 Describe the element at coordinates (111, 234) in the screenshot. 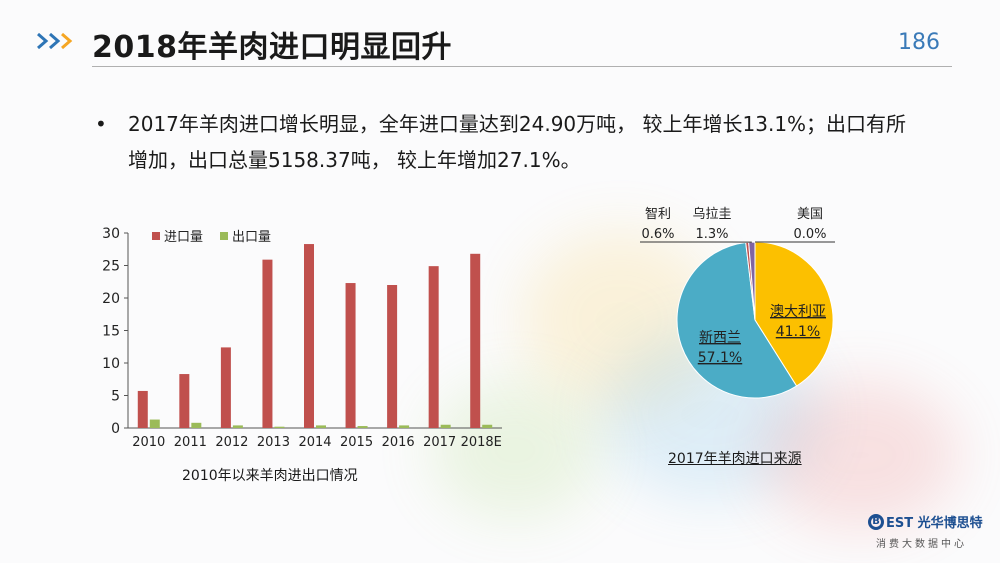

I see `y-tick-label: 30` at that location.